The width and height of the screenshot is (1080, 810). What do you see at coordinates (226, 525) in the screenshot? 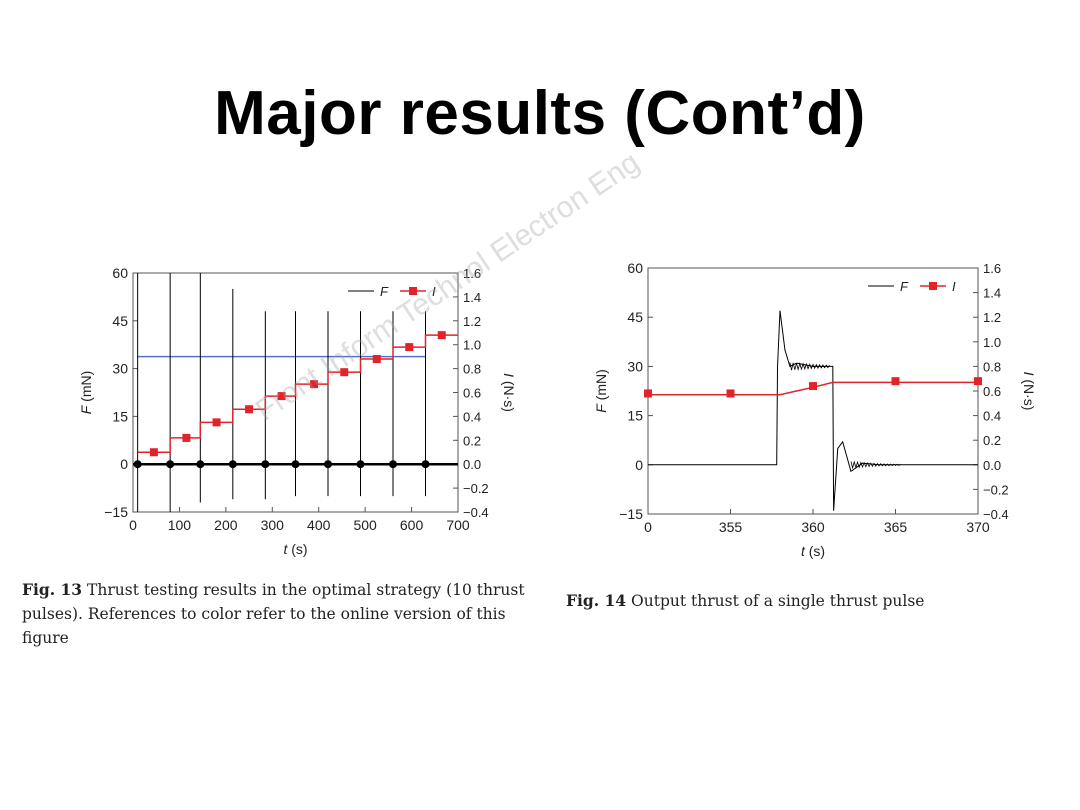
I see `x-tick-label: 200` at bounding box center [226, 525].